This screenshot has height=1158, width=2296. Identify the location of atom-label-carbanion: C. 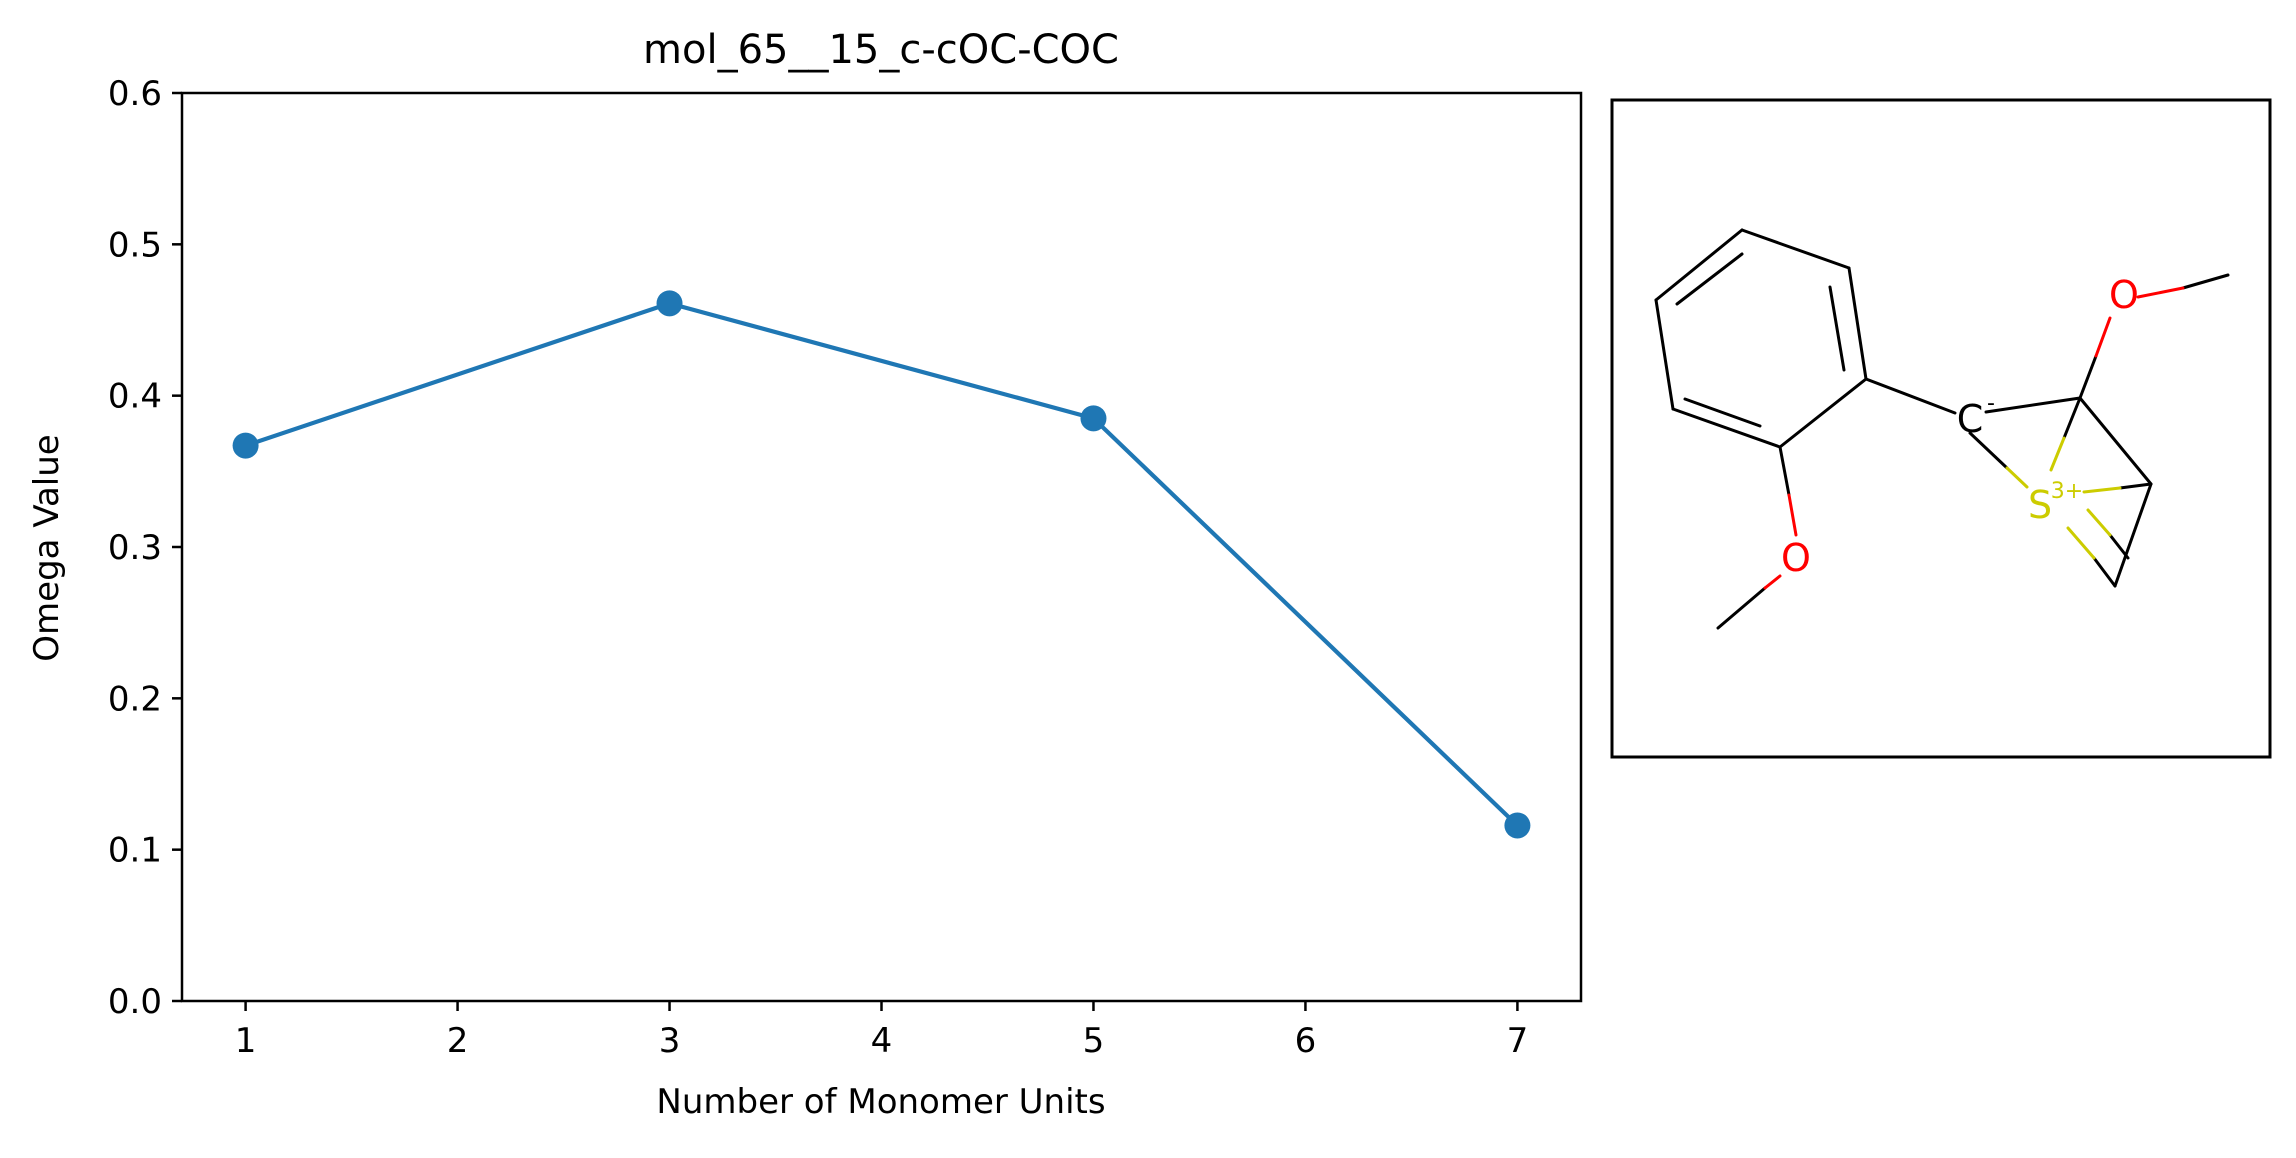
(1970, 419).